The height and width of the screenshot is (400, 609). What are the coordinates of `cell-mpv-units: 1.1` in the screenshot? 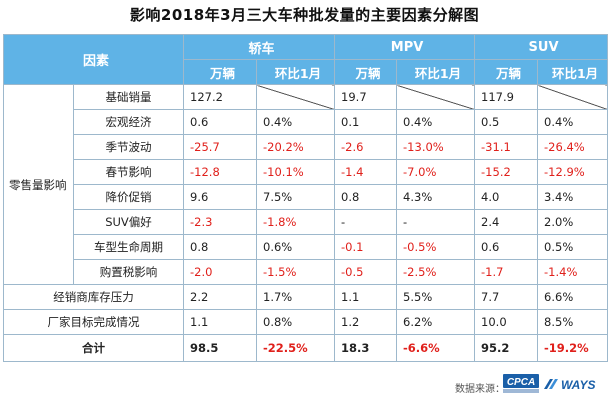 It's located at (366, 297).